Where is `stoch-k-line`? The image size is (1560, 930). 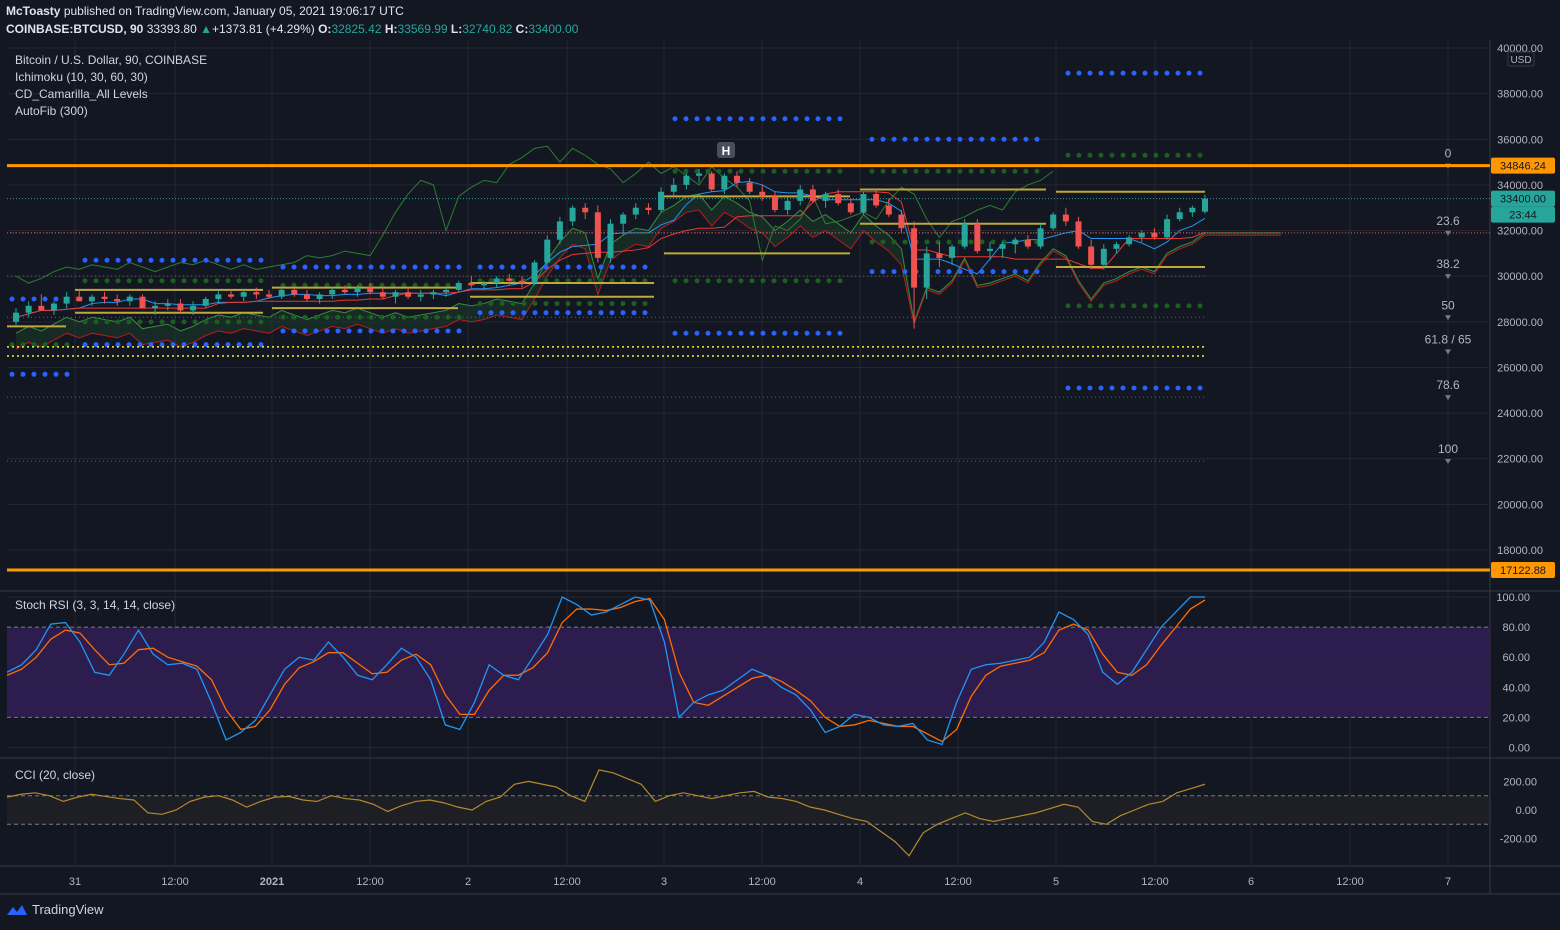
stoch-k-line is located at coordinates (605, 671).